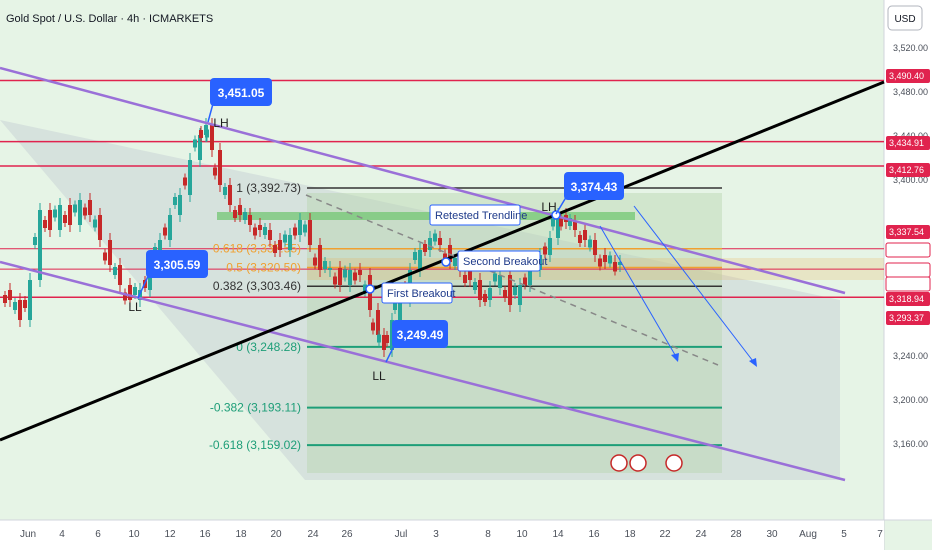  Describe the element at coordinates (436, 534) in the screenshot. I see `time-tick-label: 3` at that location.